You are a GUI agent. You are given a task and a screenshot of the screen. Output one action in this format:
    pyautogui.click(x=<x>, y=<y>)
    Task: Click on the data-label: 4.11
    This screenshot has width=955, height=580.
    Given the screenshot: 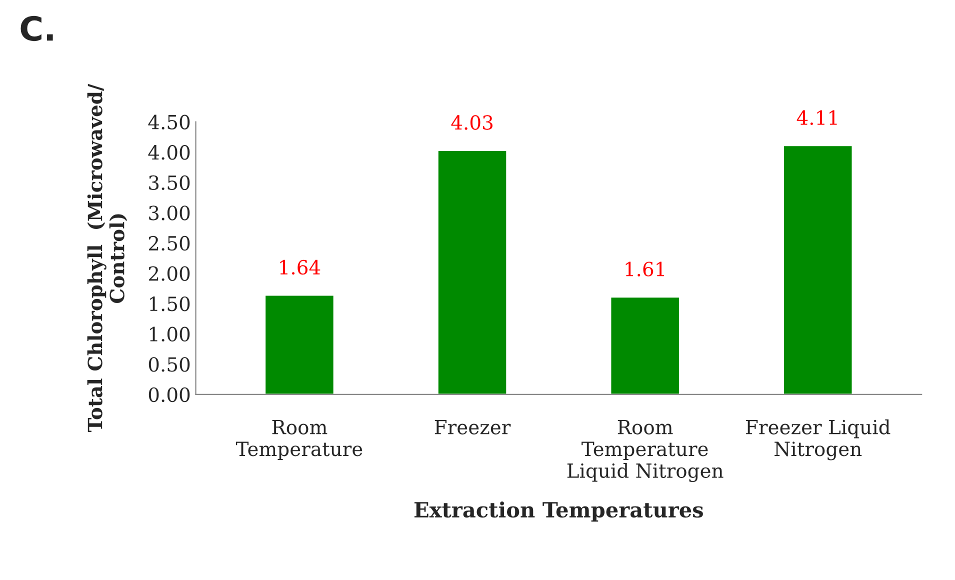 What is the action you would take?
    pyautogui.click(x=816, y=117)
    